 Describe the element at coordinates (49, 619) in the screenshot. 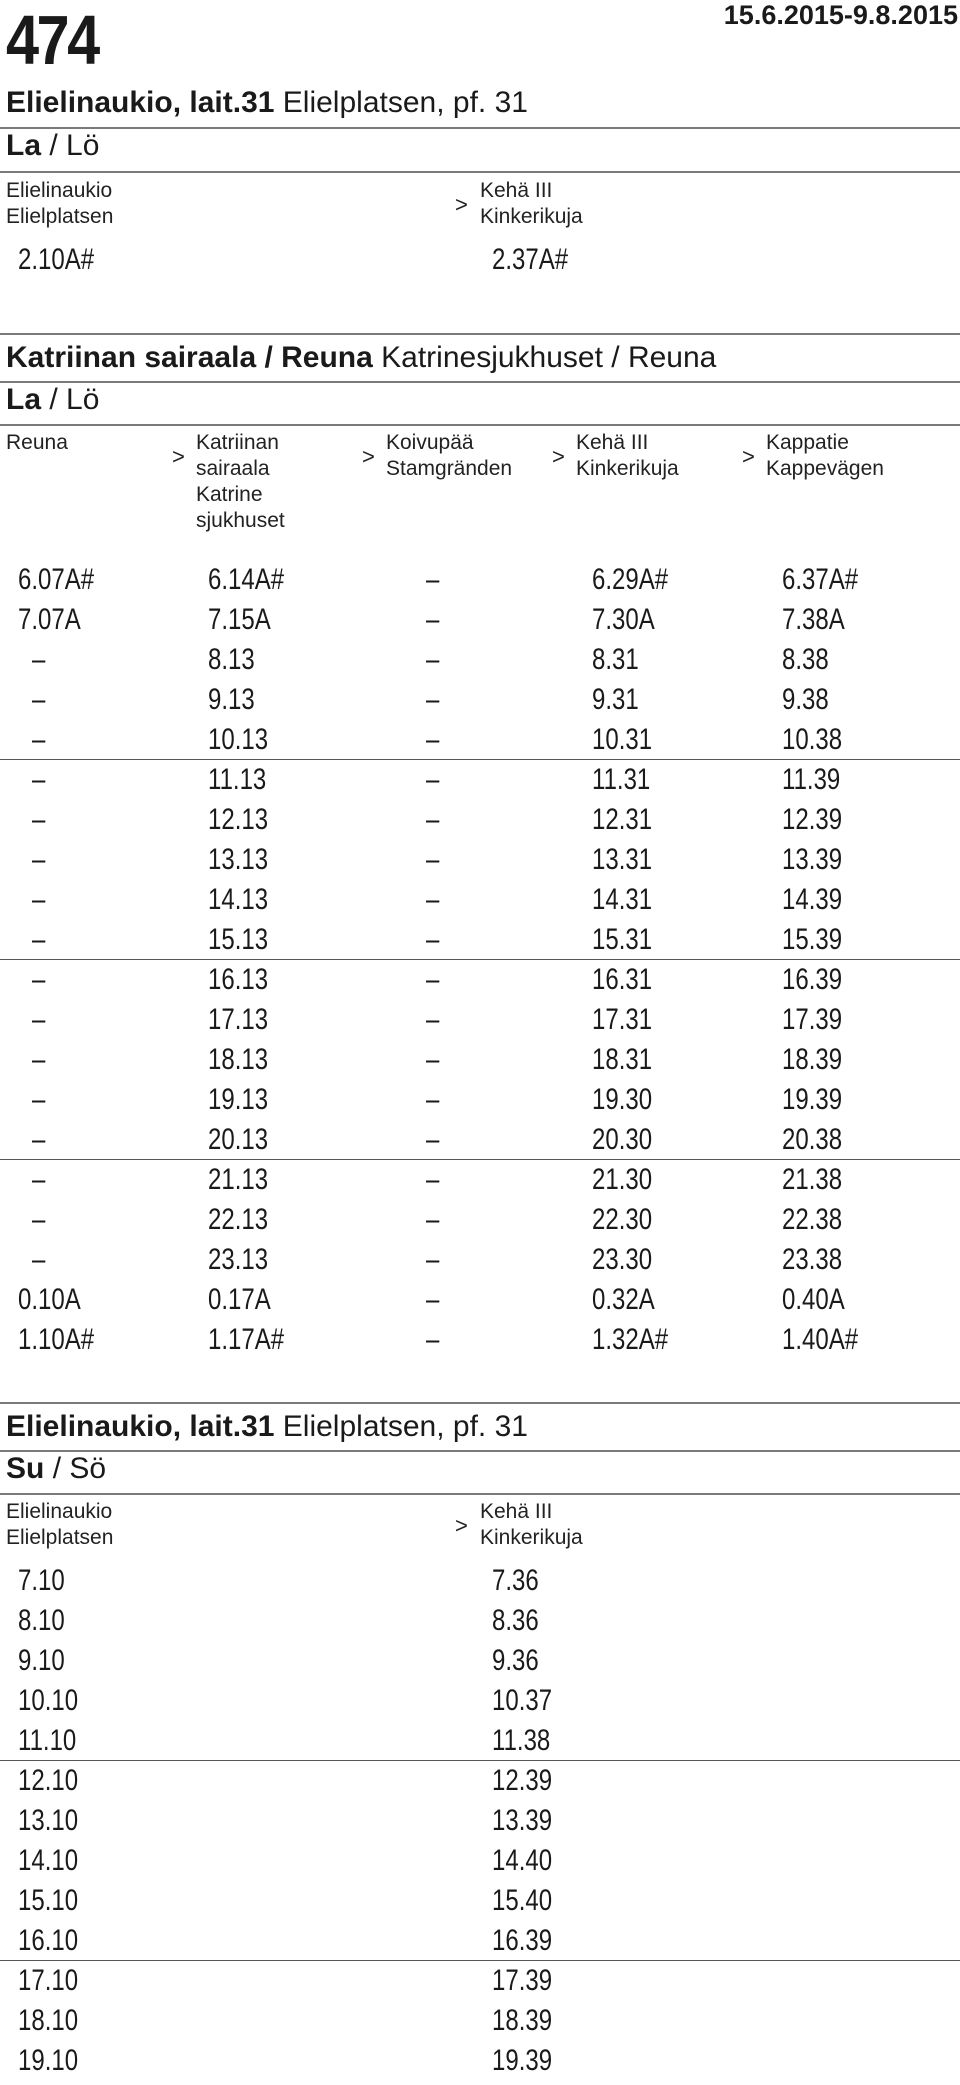

I see `departure-time: 7.07A` at that location.